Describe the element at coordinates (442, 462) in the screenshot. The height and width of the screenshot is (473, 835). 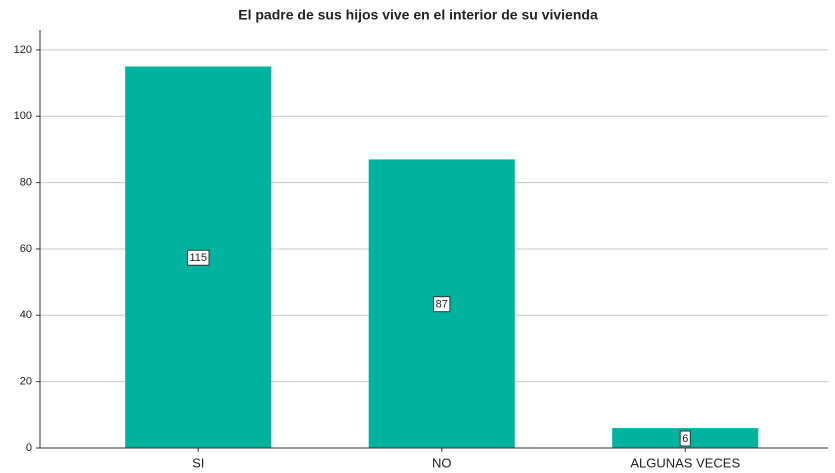
I see `x-tick-label: NO` at that location.